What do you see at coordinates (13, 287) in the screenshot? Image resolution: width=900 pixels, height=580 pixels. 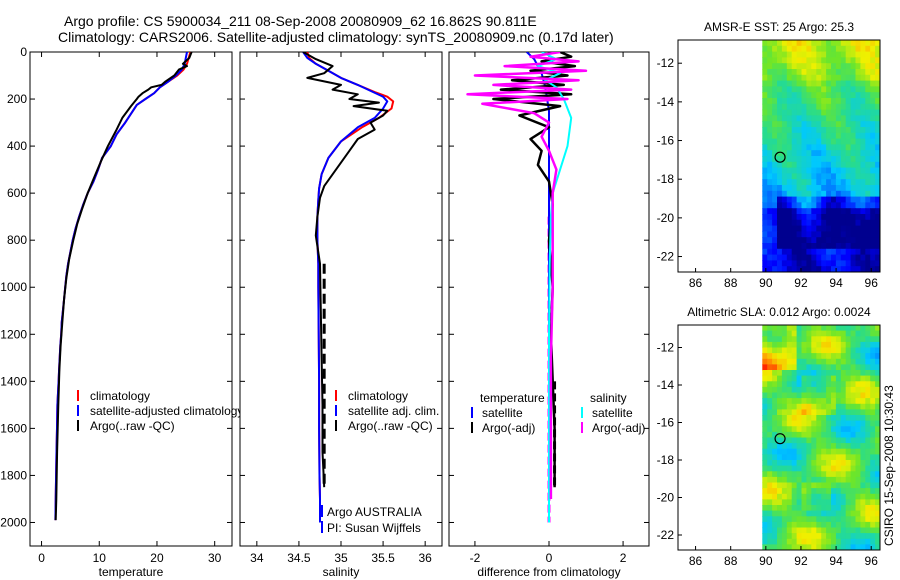 I see `temperature-ytick-label: 1000` at bounding box center [13, 287].